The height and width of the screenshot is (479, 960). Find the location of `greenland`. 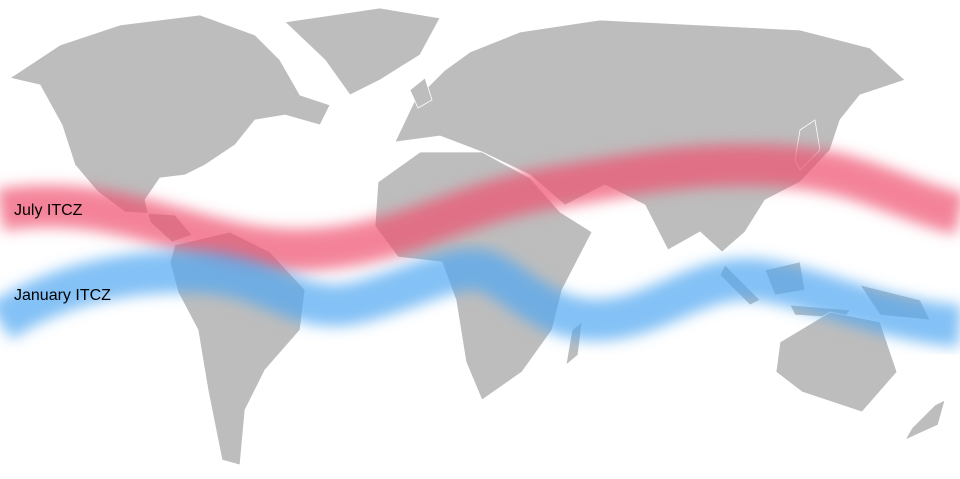

greenland is located at coordinates (362, 51).